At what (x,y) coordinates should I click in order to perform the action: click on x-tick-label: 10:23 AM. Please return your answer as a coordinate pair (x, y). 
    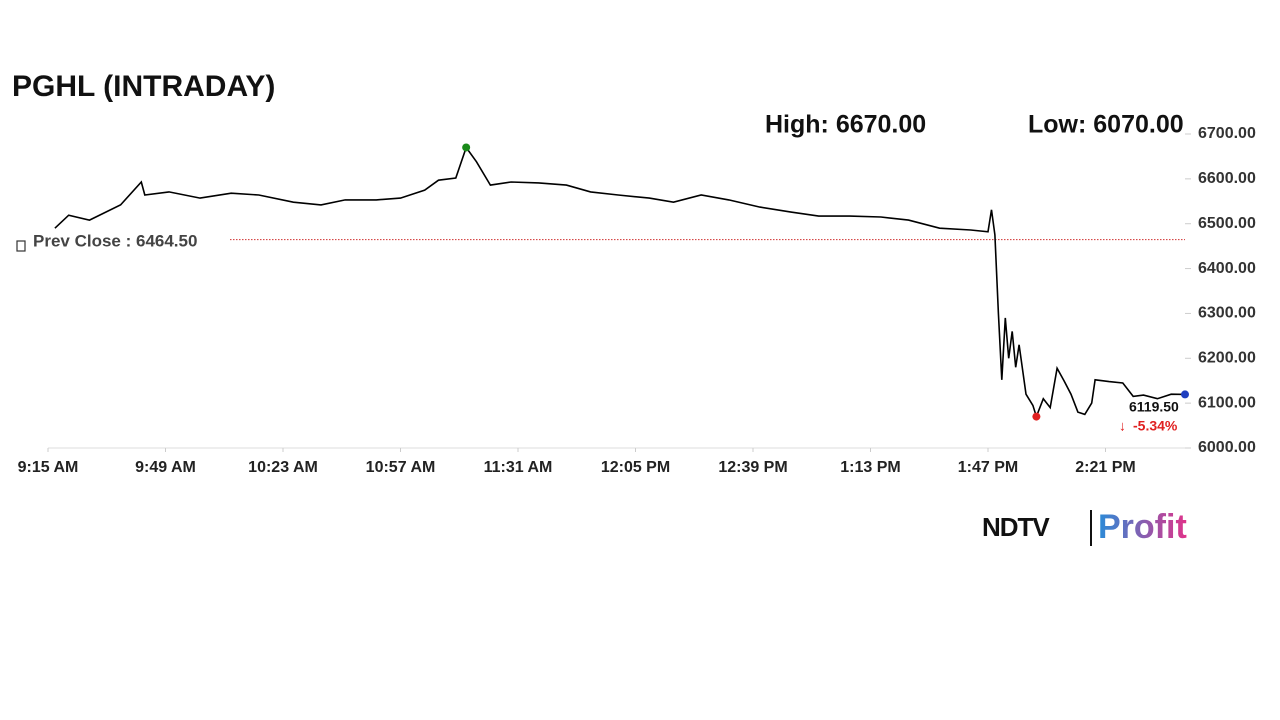
    Looking at the image, I should click on (283, 467).